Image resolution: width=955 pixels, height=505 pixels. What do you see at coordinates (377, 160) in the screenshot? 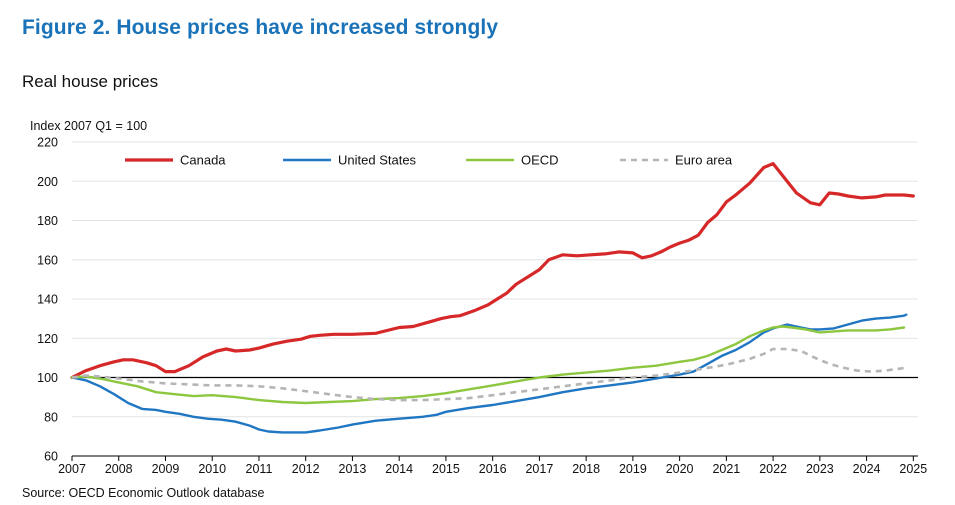
I see `legend-label-united-states: United States` at bounding box center [377, 160].